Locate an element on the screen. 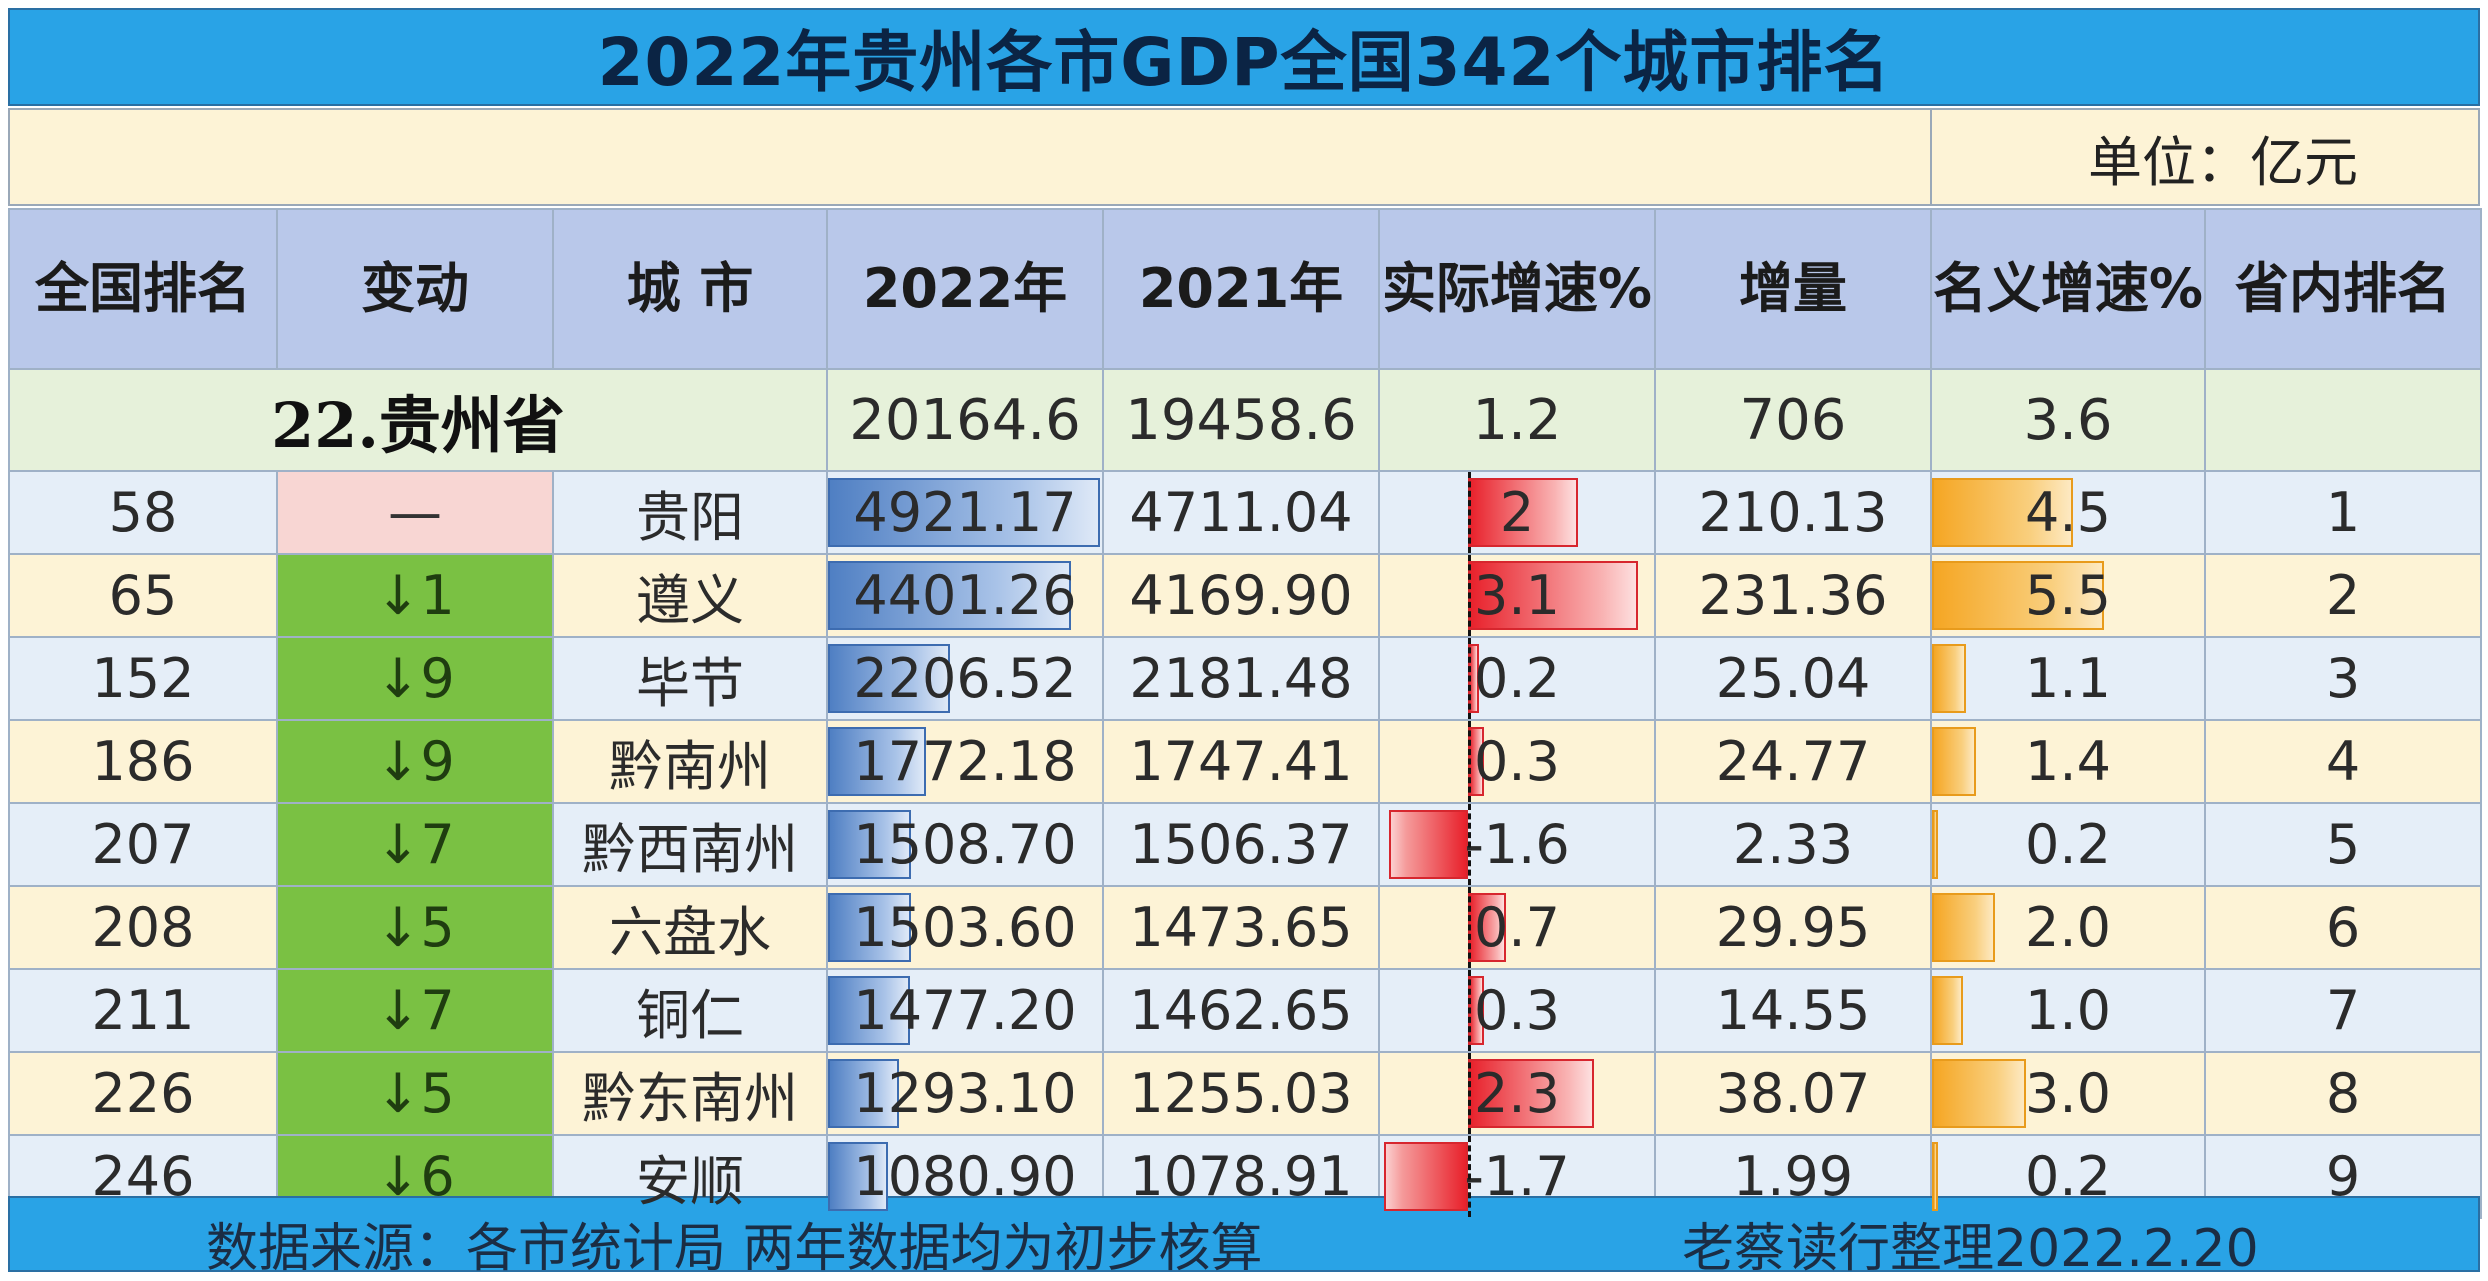 The height and width of the screenshot is (1281, 2488). city-name-cell: 黔东南州 is located at coordinates (690, 1093).